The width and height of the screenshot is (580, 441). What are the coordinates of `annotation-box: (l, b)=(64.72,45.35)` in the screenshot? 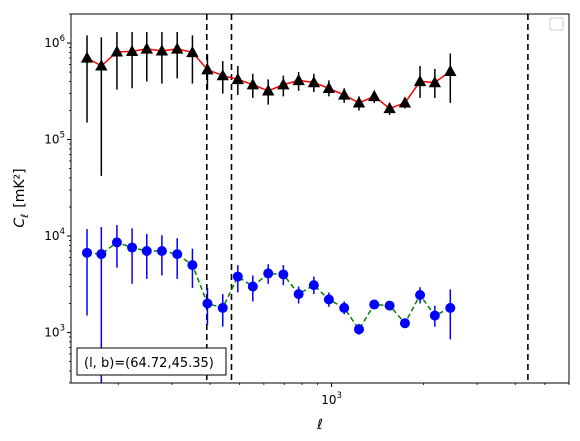 It's located at (151, 361).